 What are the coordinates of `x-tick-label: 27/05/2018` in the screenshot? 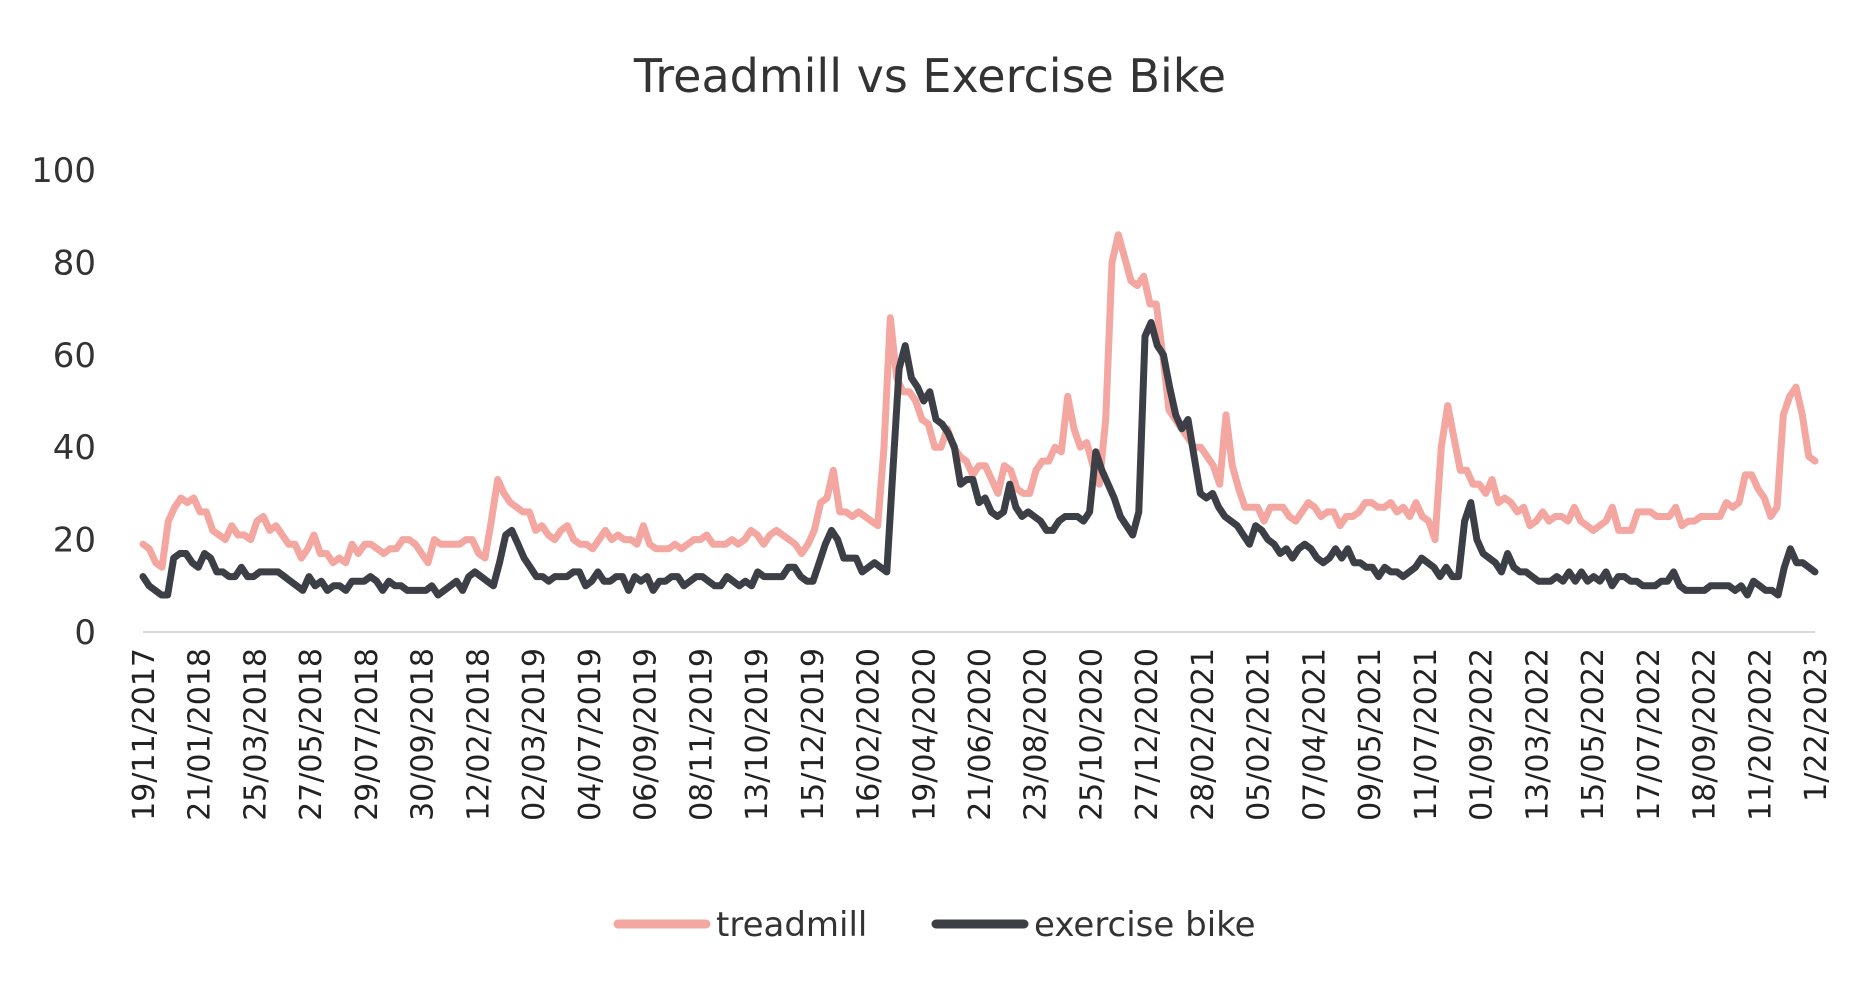 It's located at (311, 734).